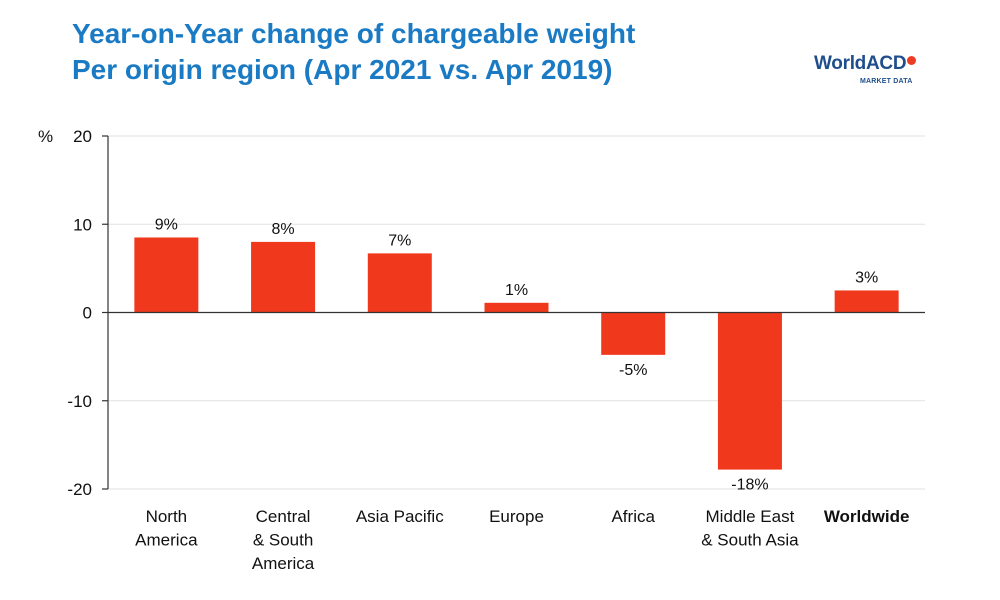 The image size is (1000, 600). What do you see at coordinates (82, 136) in the screenshot?
I see `y-tick-label: 20` at bounding box center [82, 136].